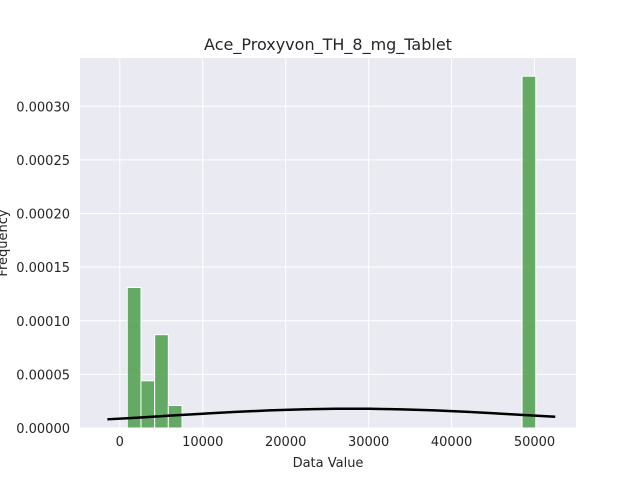  What do you see at coordinates (331, 414) in the screenshot?
I see `density-curve` at bounding box center [331, 414].